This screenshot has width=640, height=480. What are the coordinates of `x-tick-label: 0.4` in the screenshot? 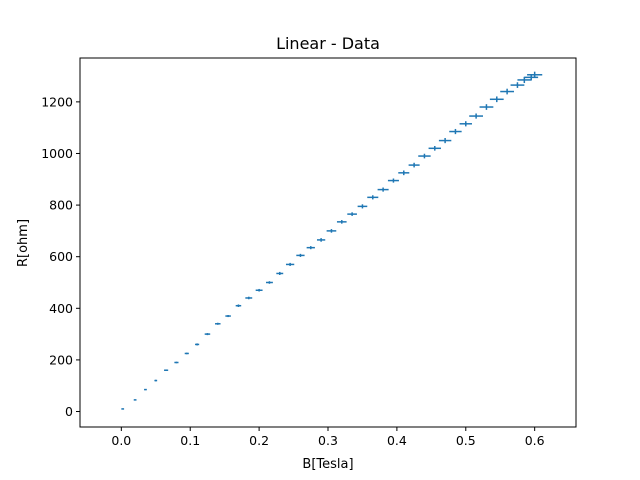 It's located at (397, 440).